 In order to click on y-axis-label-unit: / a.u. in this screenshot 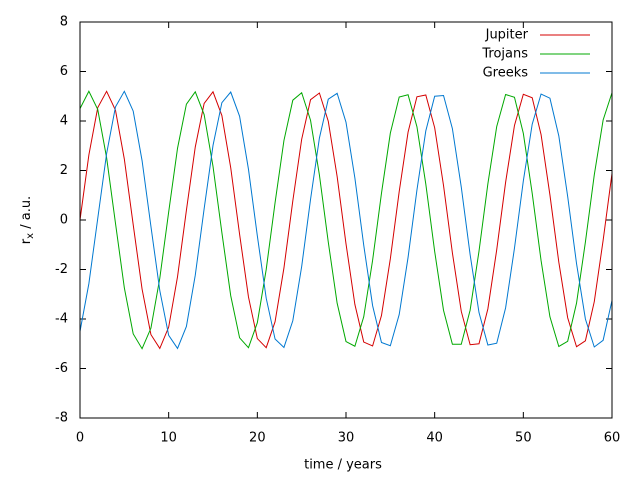, I will do `click(26, 214)`.